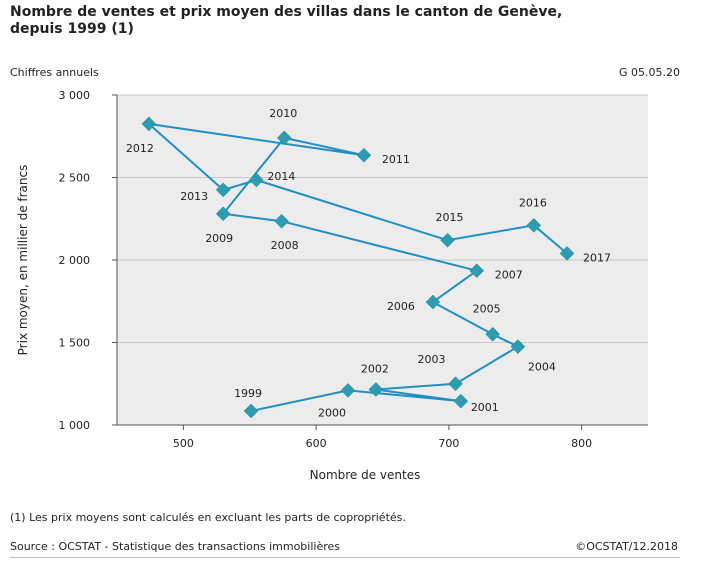 The width and height of the screenshot is (702, 562). What do you see at coordinates (534, 225) in the screenshot?
I see `data-point-2016` at bounding box center [534, 225].